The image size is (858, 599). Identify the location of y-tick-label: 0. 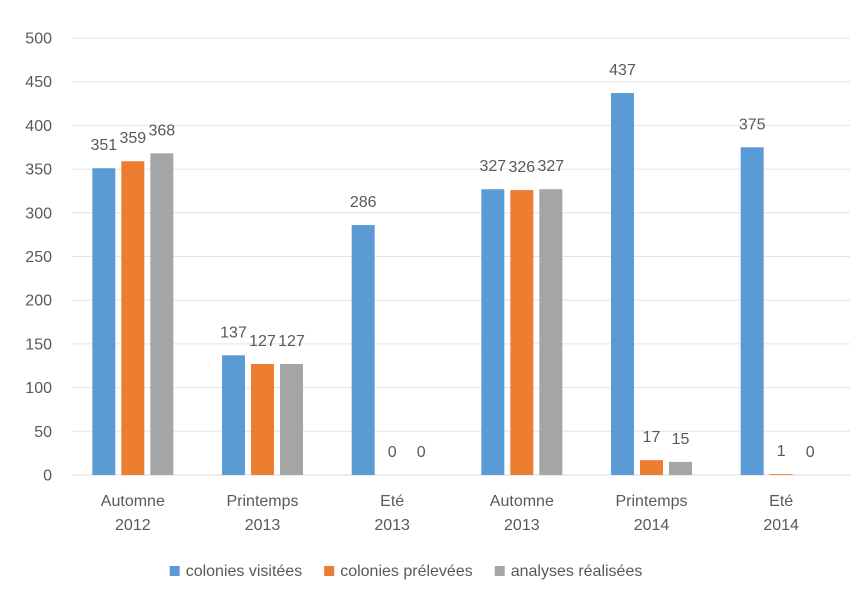
(47, 476).